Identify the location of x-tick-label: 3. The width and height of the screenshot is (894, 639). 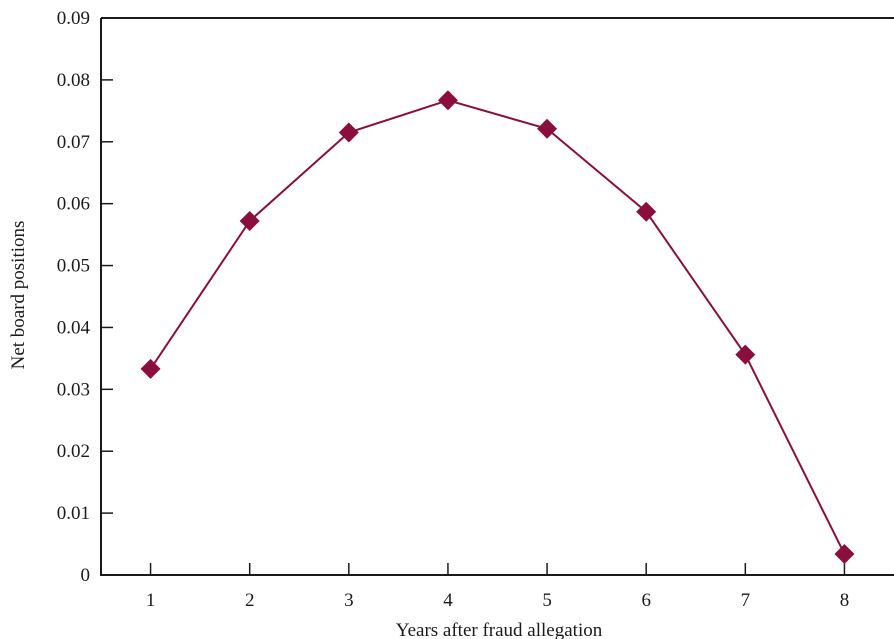
(349, 600).